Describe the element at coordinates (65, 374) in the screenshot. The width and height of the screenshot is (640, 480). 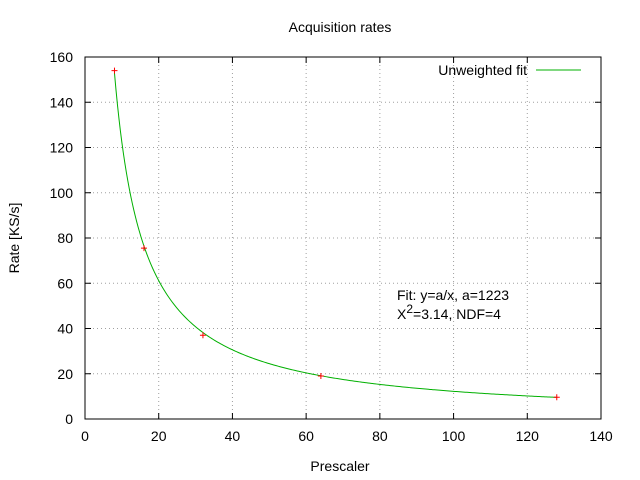
I see `y-tick-label: 20` at that location.